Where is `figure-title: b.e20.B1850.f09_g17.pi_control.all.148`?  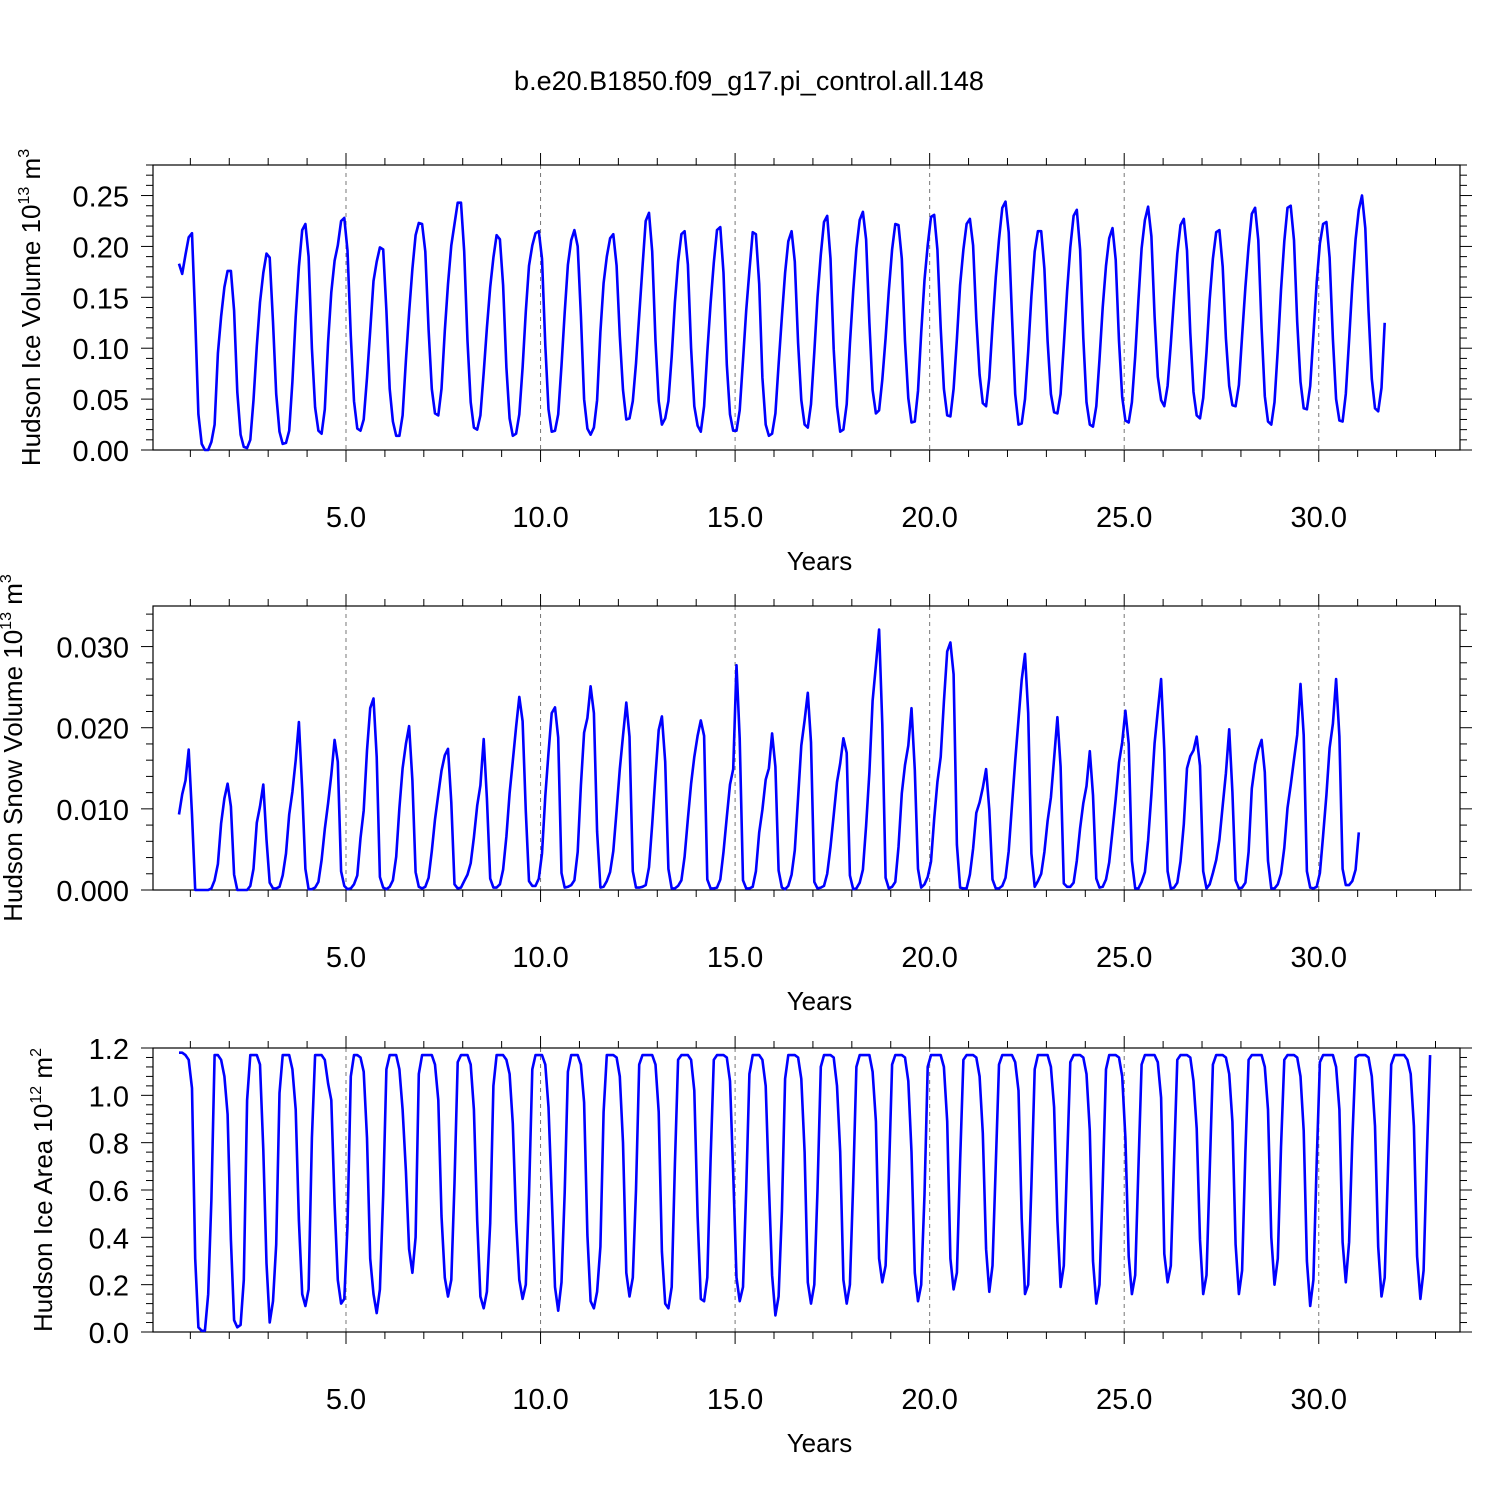 figure-title: b.e20.B1850.f09_g17.pi_control.all.148 is located at coordinates (749, 81).